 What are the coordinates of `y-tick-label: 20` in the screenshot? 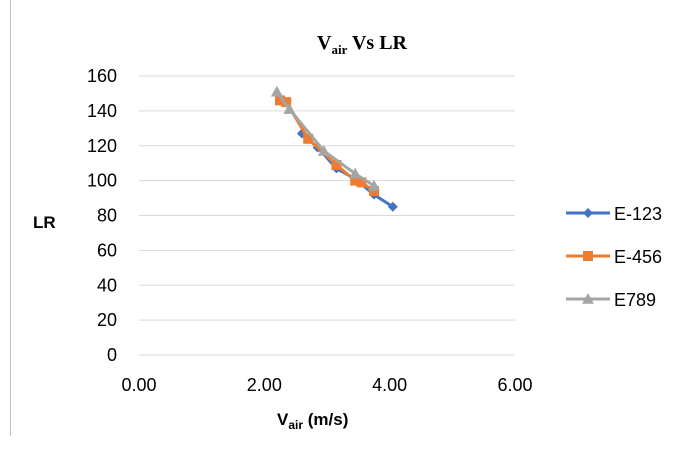 It's located at (107, 320).